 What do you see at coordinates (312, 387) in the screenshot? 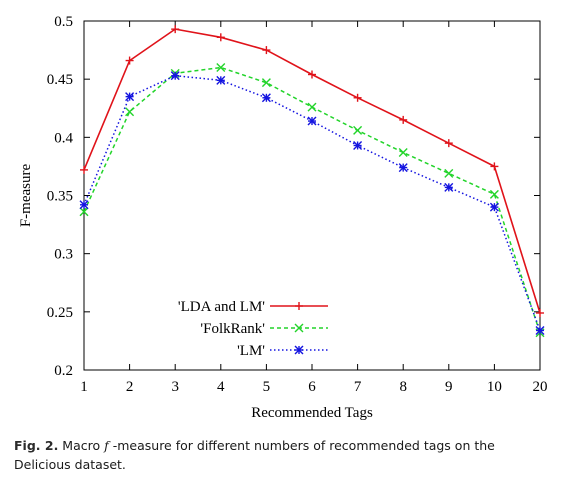
I see `x-tick-label: 6` at bounding box center [312, 387].